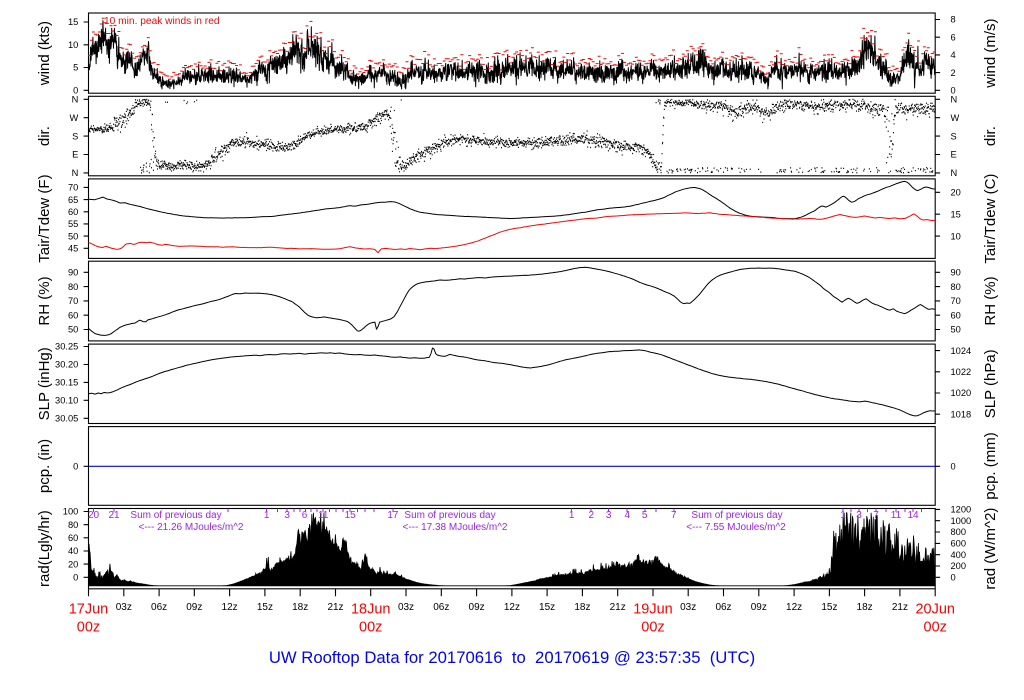 The width and height of the screenshot is (1024, 700). Describe the element at coordinates (990, 54) in the screenshot. I see `svg-text: wind (m/s)` at that location.